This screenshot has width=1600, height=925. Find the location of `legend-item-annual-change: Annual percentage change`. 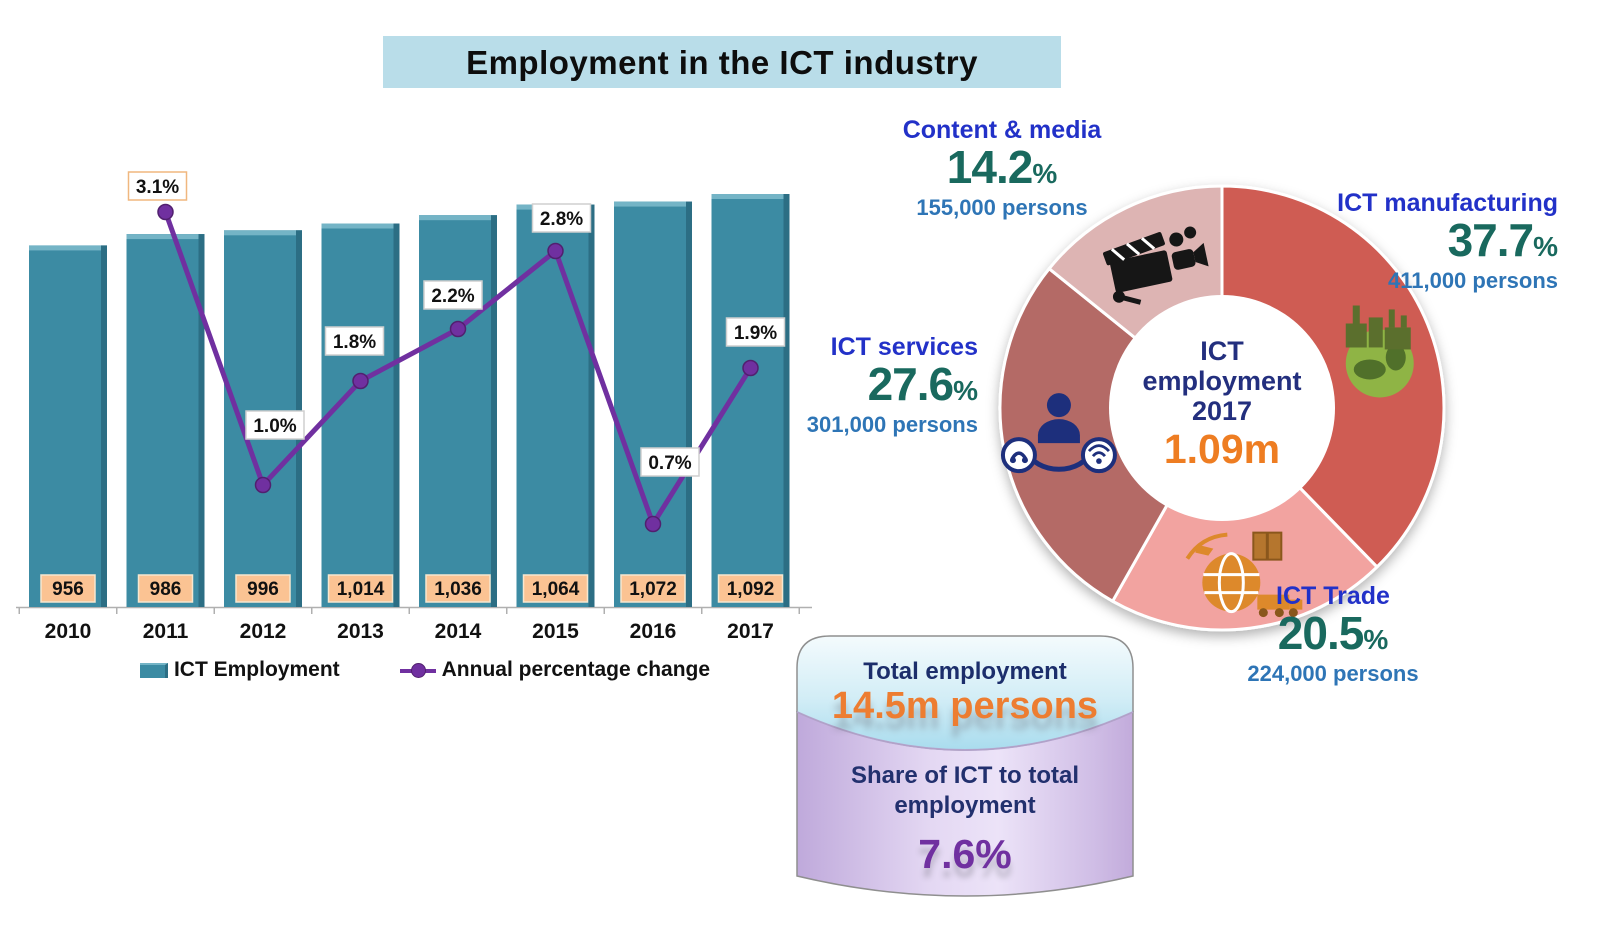

legend-item-annual-change: Annual percentage change is located at coordinates (555, 670).